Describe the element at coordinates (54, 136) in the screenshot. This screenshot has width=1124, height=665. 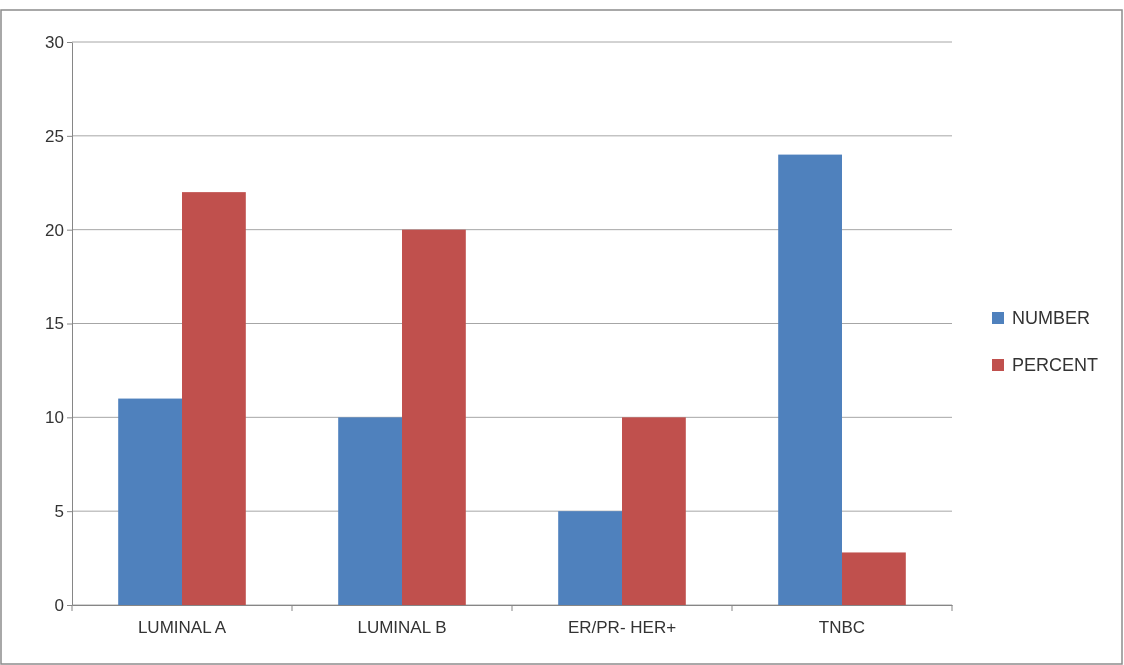
I see `y-tick-label: 25` at that location.